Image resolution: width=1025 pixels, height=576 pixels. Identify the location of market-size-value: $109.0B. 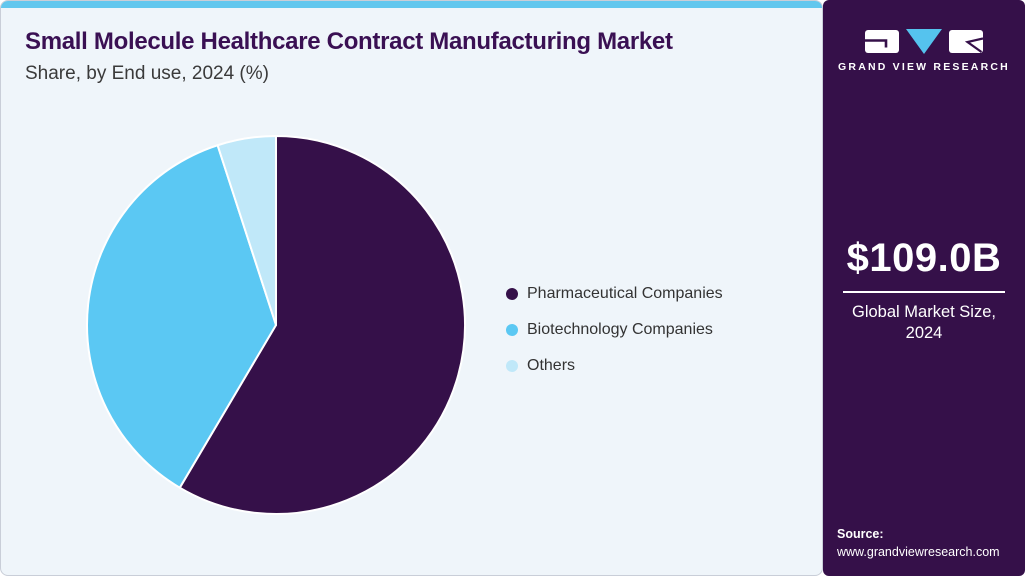
(924, 258).